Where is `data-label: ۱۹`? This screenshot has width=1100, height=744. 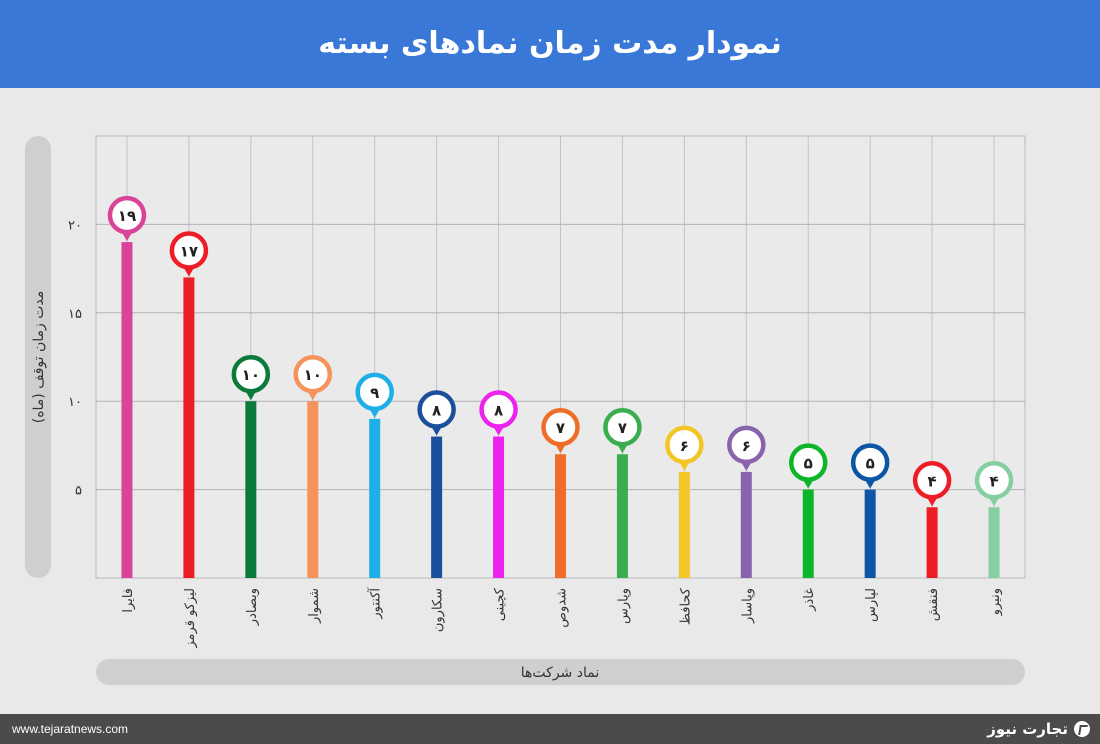 data-label: ۱۹ is located at coordinates (127, 216).